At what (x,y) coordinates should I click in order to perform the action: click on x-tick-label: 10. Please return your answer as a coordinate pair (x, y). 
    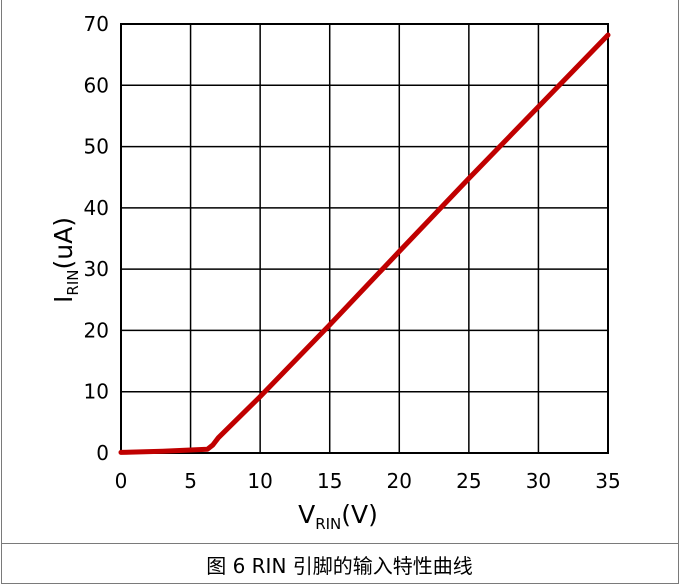
    Looking at the image, I should click on (259, 481).